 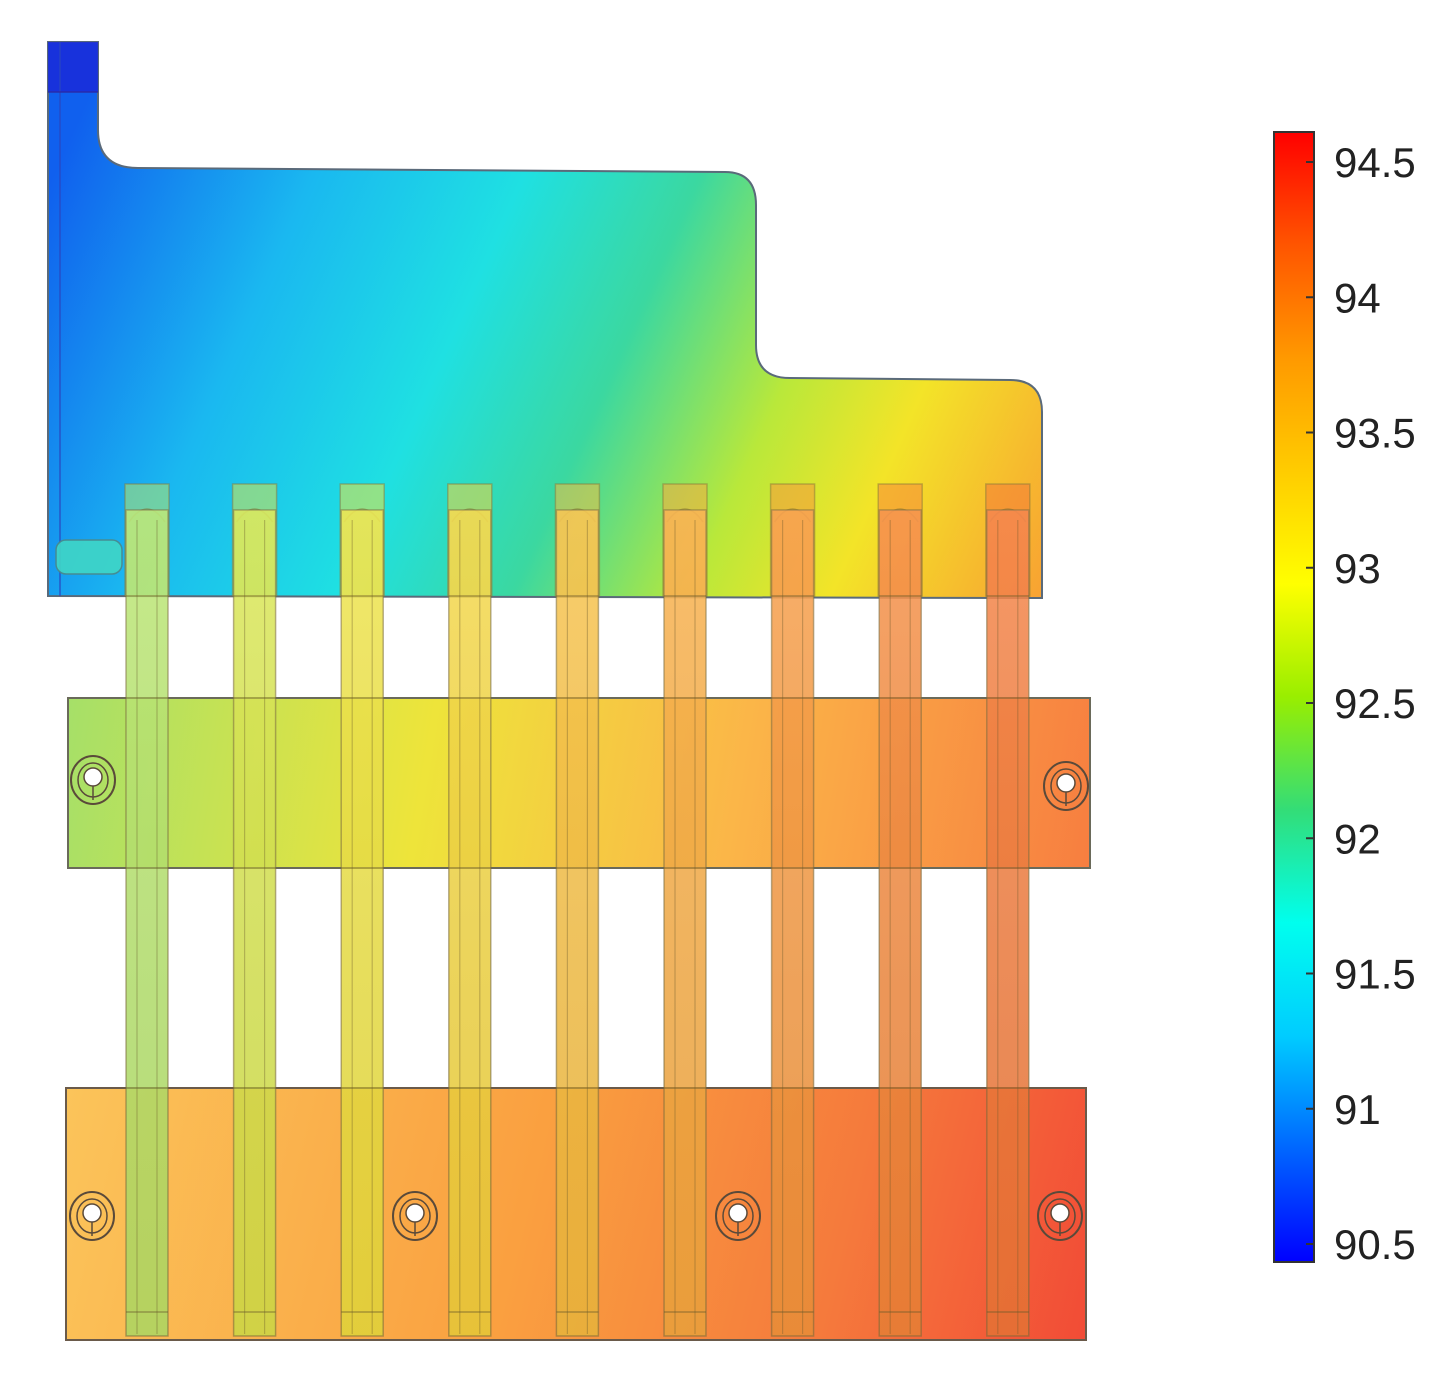 I want to click on colorbar-tick-label: 93, so click(x=1357, y=568).